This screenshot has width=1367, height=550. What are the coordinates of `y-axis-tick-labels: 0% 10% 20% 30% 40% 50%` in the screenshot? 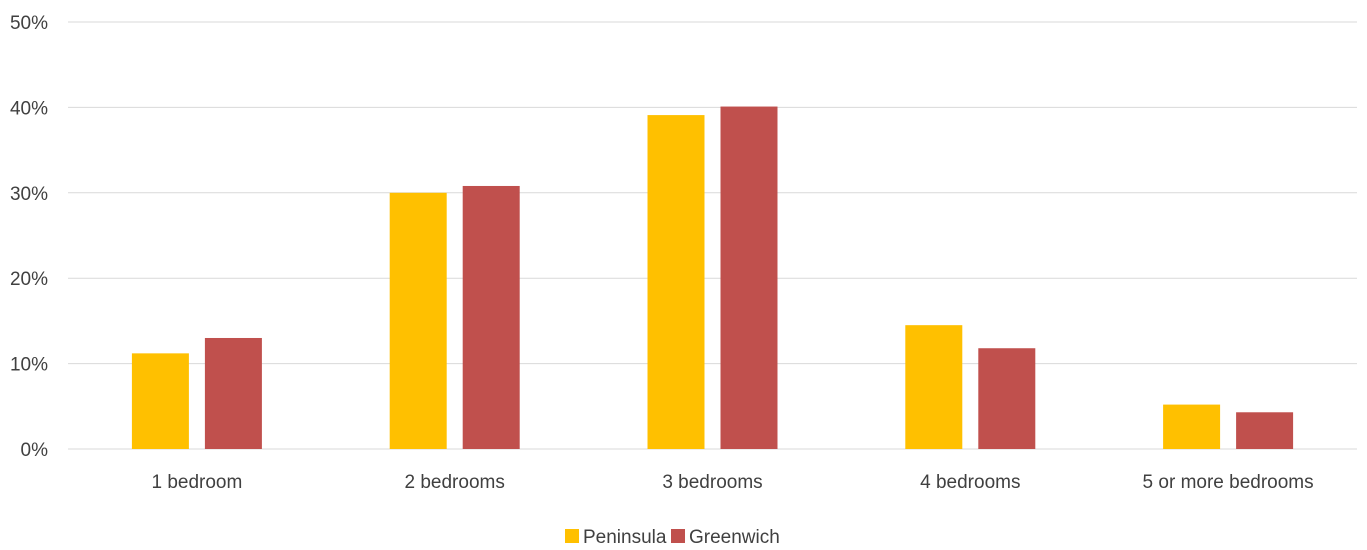 It's located at (29, 237).